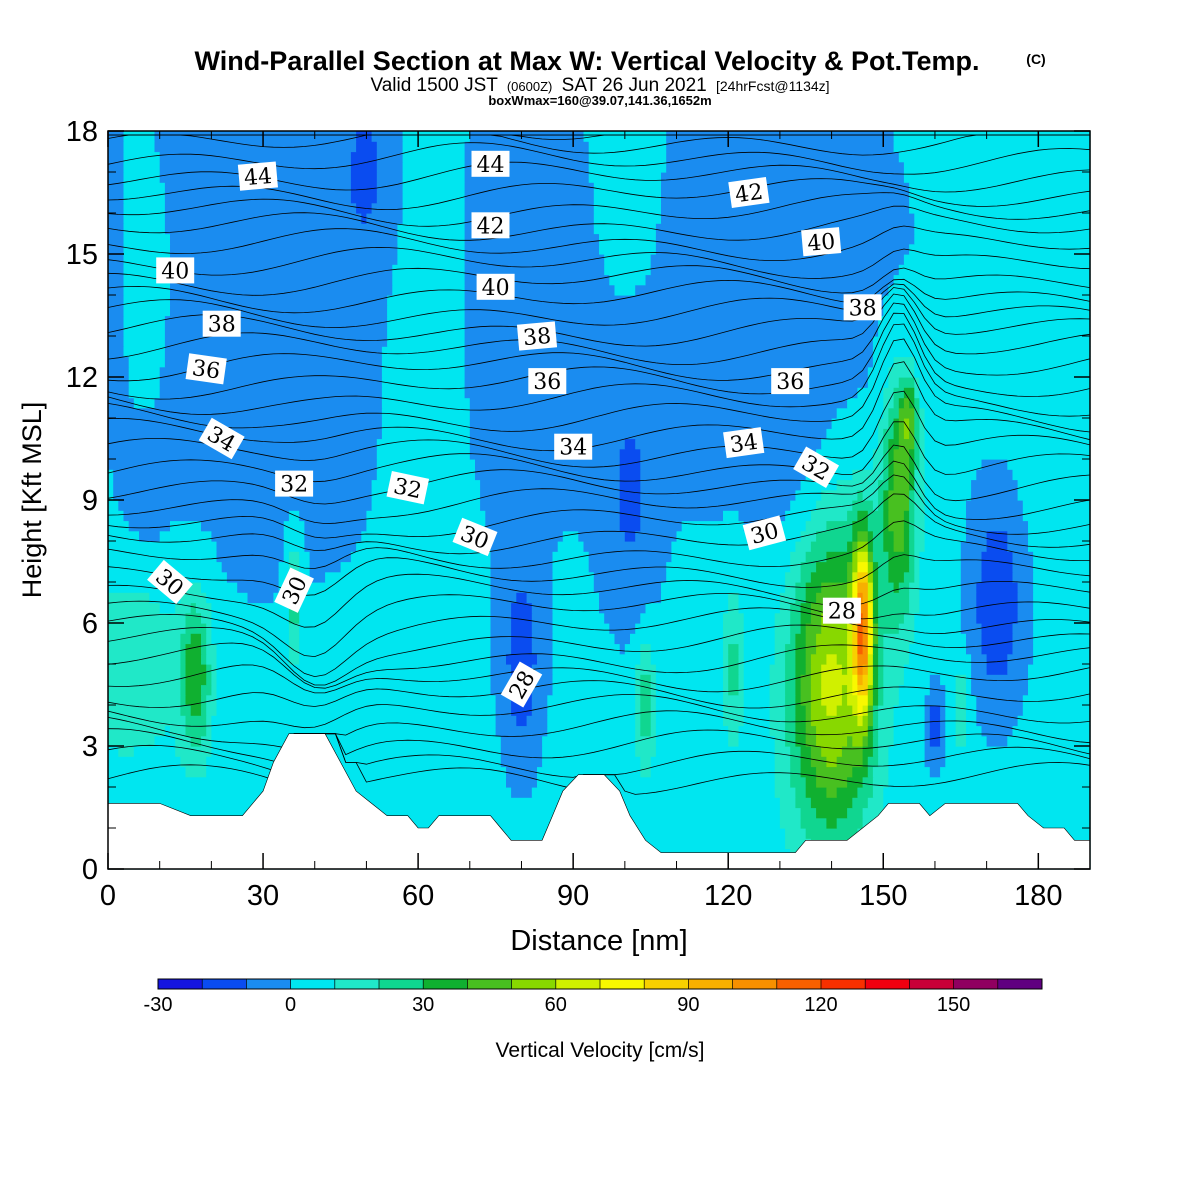  What do you see at coordinates (799, 984) in the screenshot?
I see `colorbar-swatch` at bounding box center [799, 984].